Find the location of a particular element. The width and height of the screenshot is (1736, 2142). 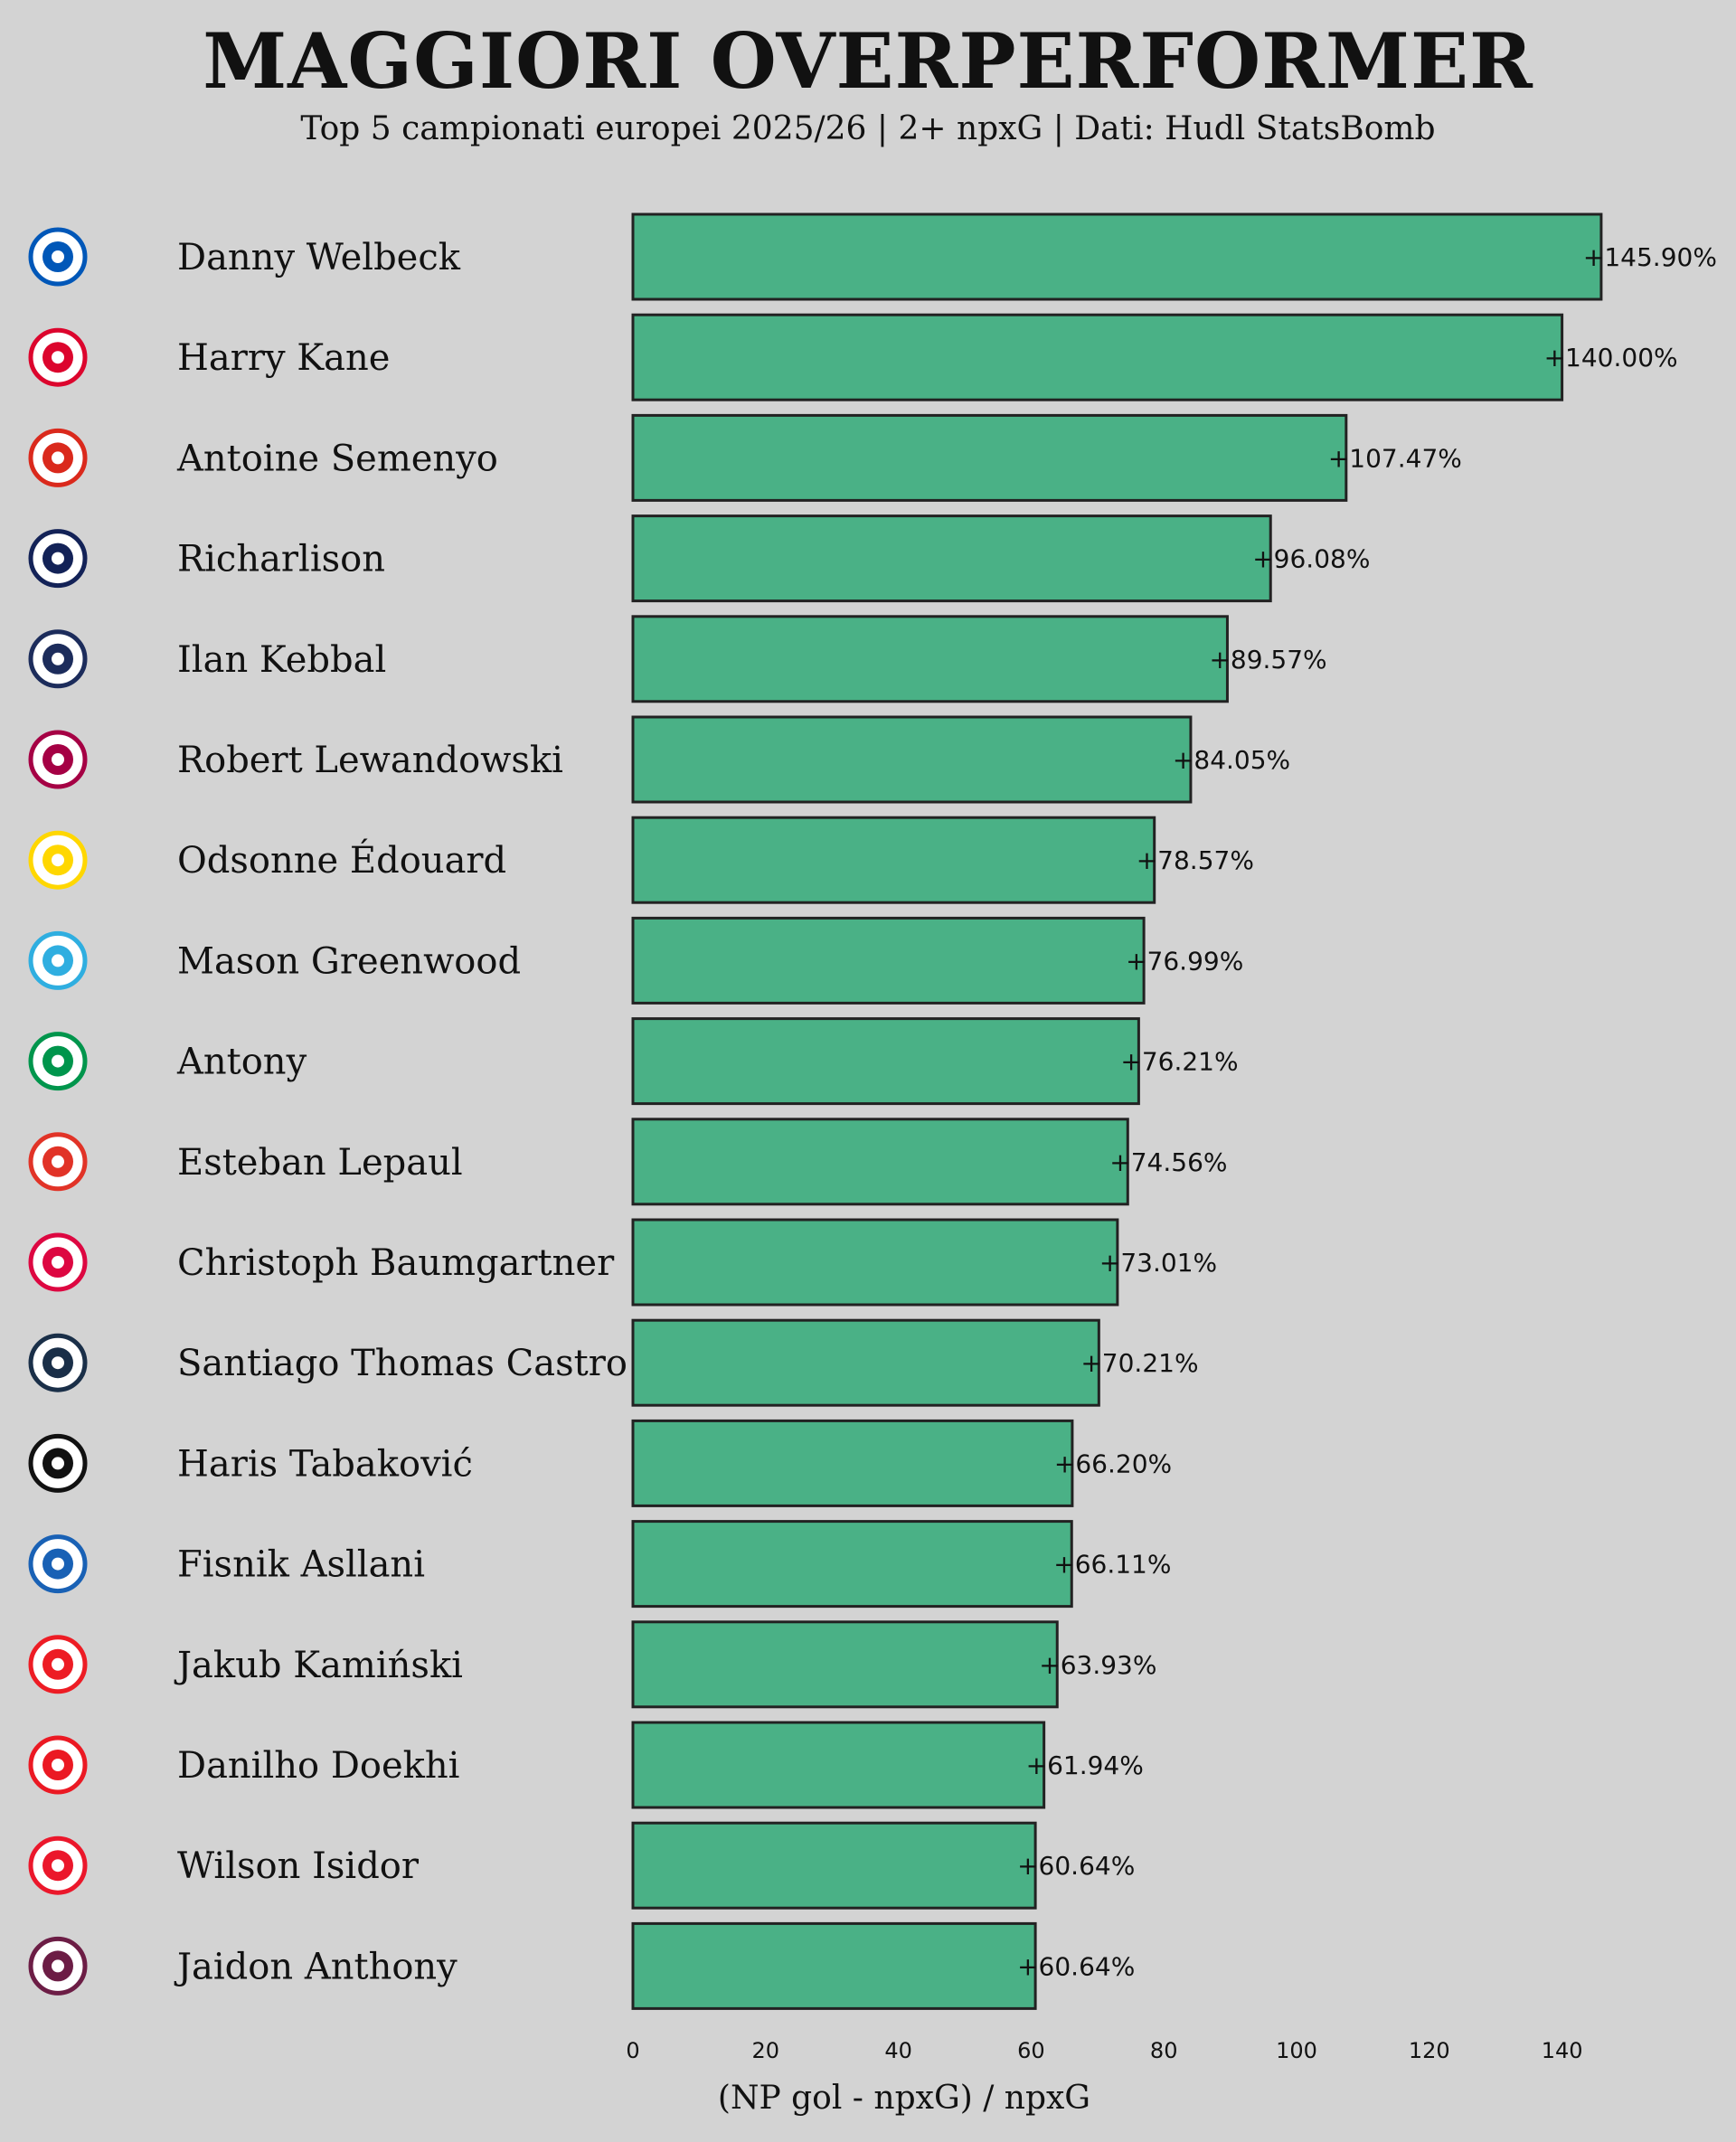

value-label: +89.57% is located at coordinates (1268, 660).